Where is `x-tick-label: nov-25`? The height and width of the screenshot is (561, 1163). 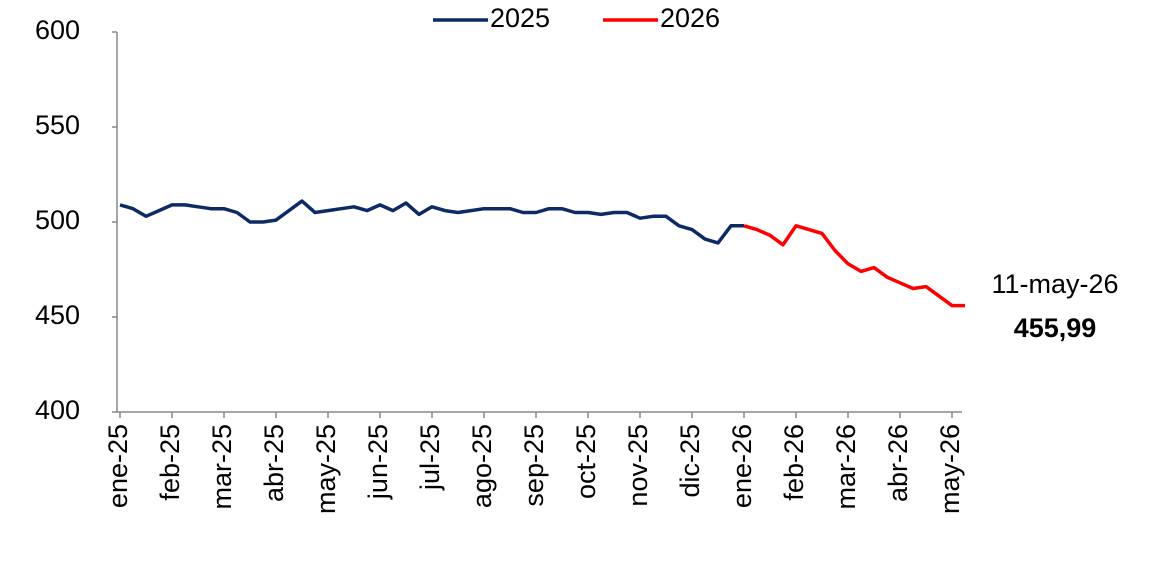 x-tick-label: nov-25 is located at coordinates (638, 465).